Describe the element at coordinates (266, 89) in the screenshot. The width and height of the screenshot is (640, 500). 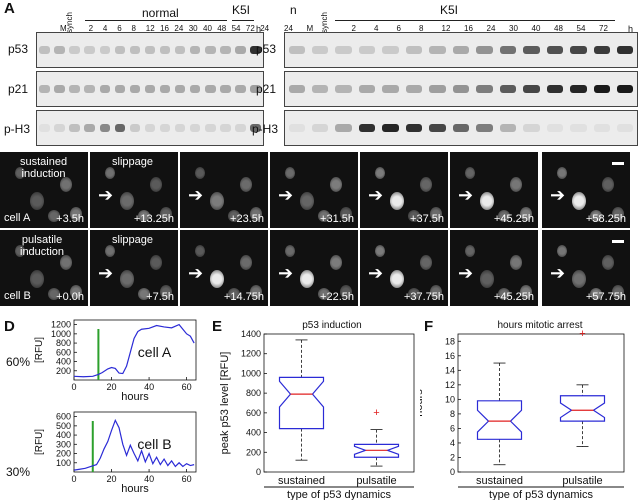
I see `blot-right-row-p21: p21` at that location.